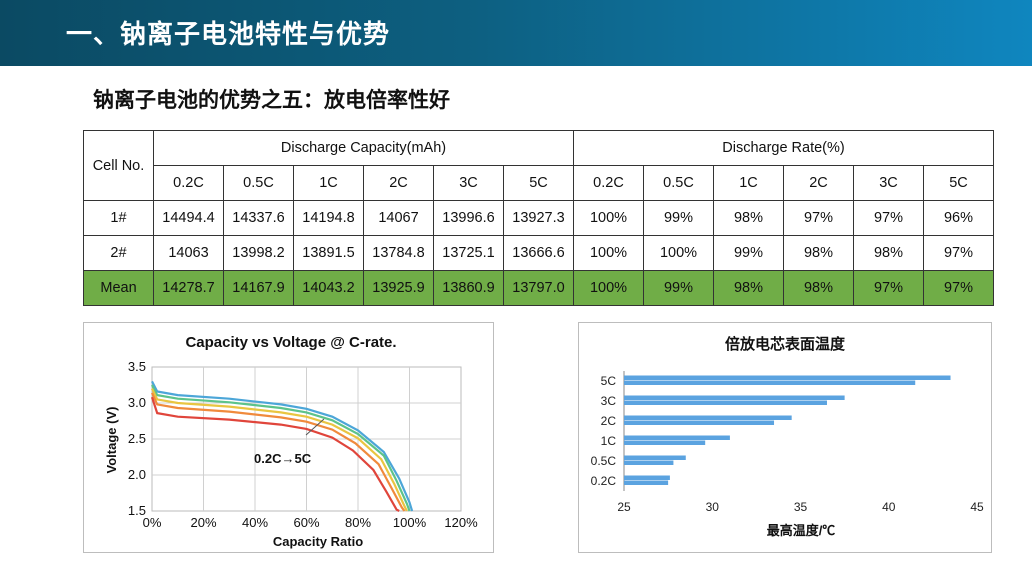  What do you see at coordinates (801, 530) in the screenshot?
I see `x-axis-label: 最高温度/℃` at bounding box center [801, 530].